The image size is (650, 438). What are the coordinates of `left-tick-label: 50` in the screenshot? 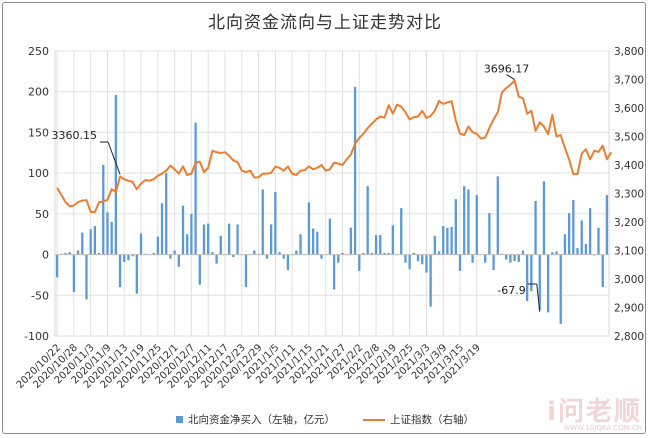 It's located at (42, 214).